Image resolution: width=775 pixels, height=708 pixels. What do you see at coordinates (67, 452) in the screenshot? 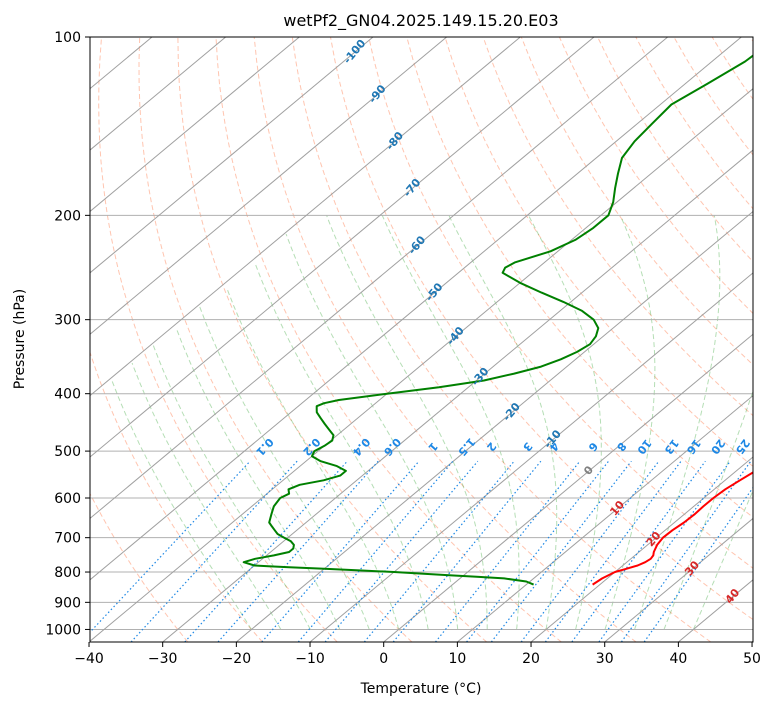
I see `y-tick-label: 500` at bounding box center [67, 452].